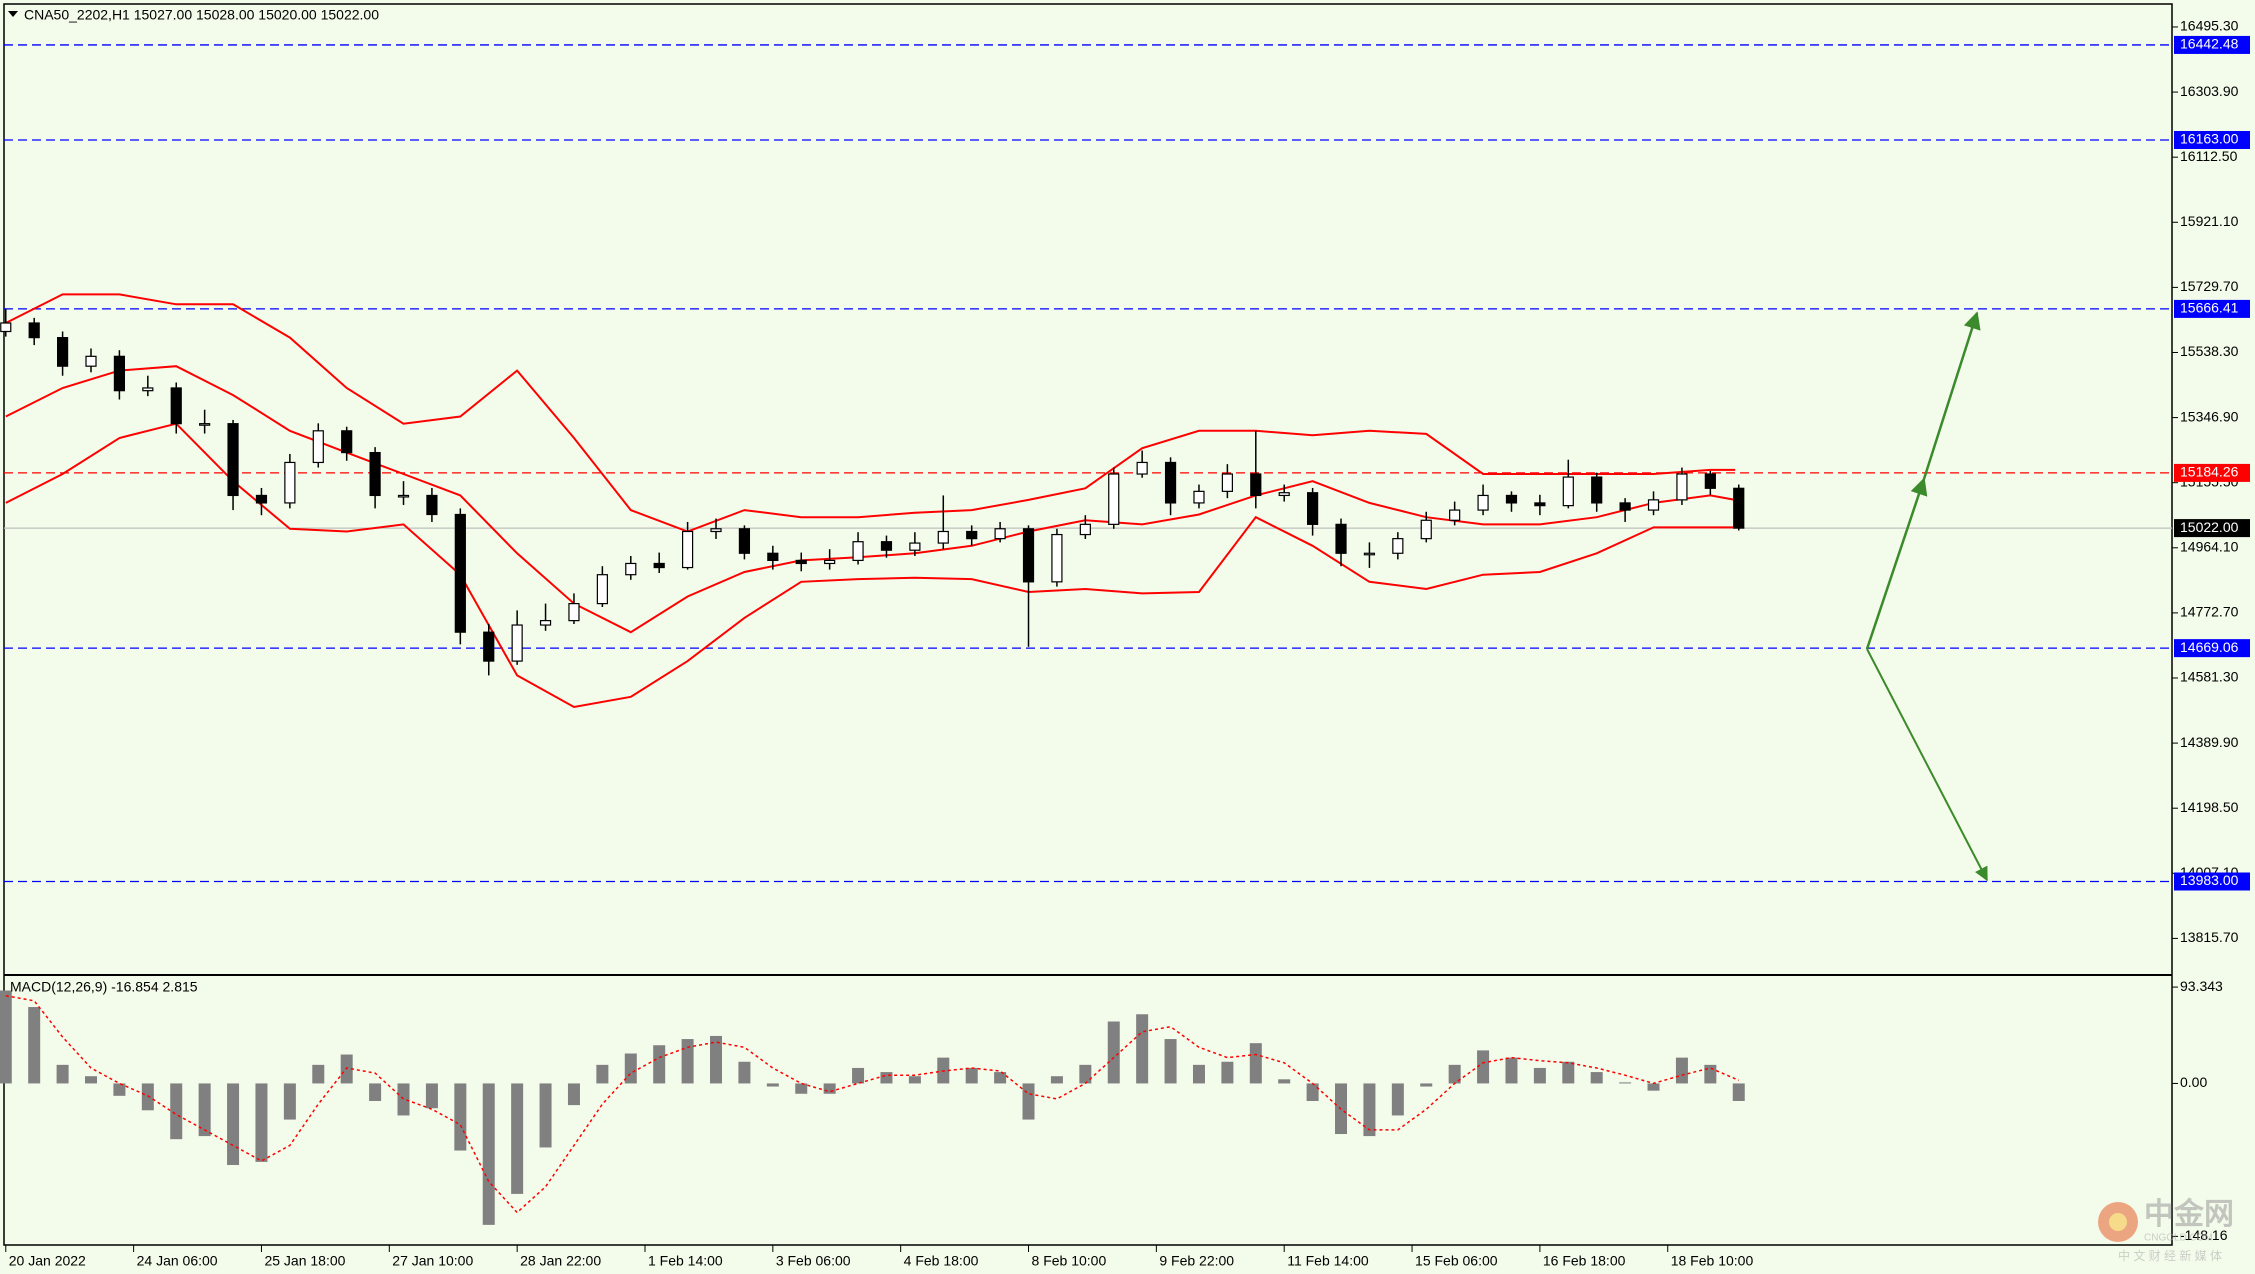 Image resolution: width=2255 pixels, height=1274 pixels. What do you see at coordinates (2209, 351) in the screenshot?
I see `y-tick-label: 15538.30` at bounding box center [2209, 351].